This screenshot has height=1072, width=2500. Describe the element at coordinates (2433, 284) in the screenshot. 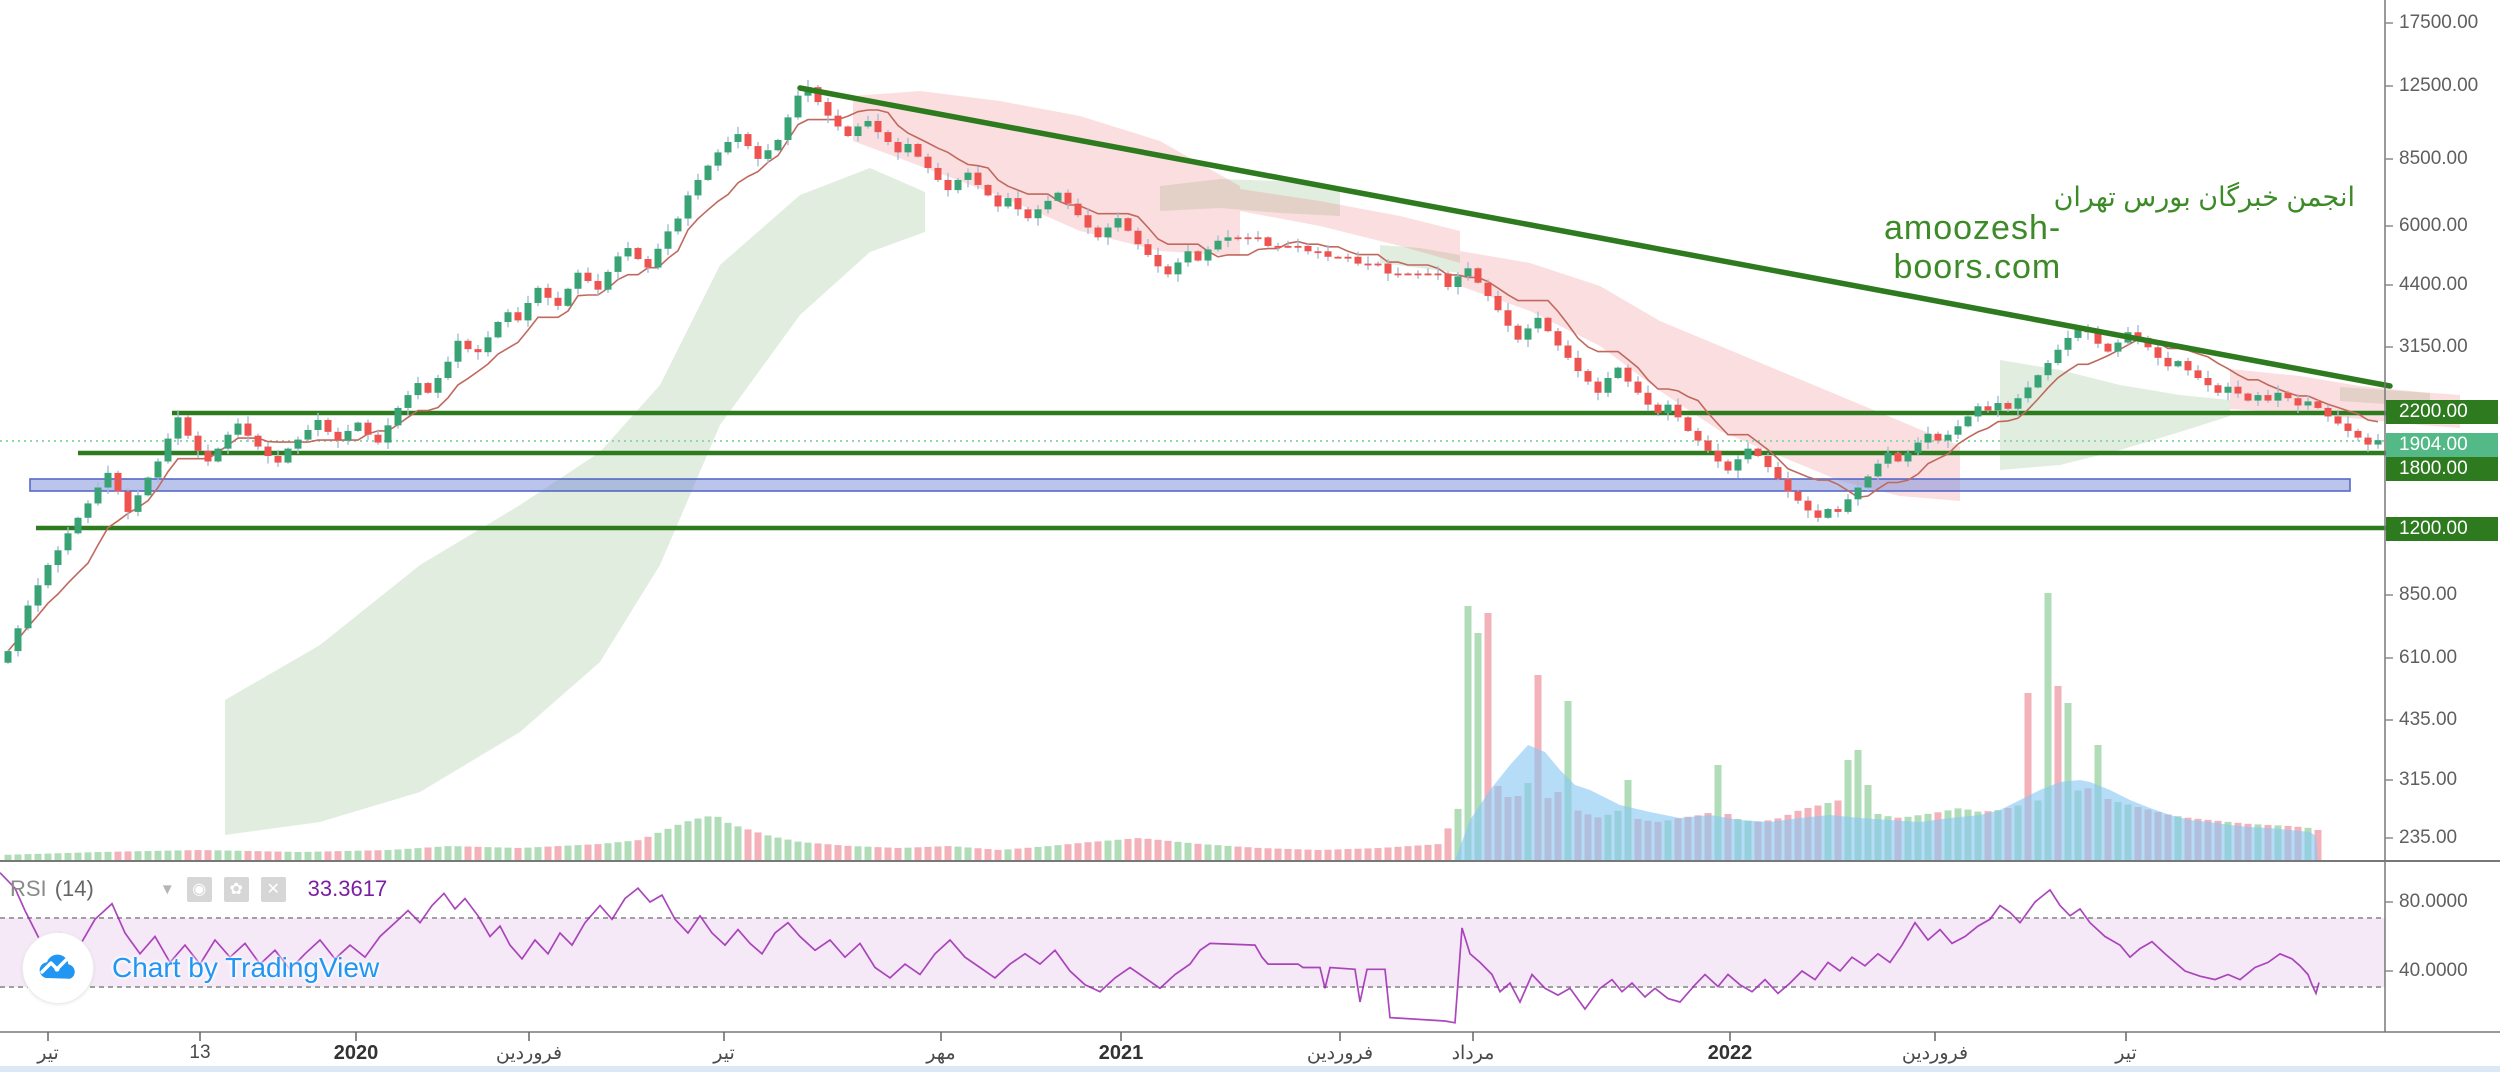

I see `price-axis-label: 4400.00` at that location.